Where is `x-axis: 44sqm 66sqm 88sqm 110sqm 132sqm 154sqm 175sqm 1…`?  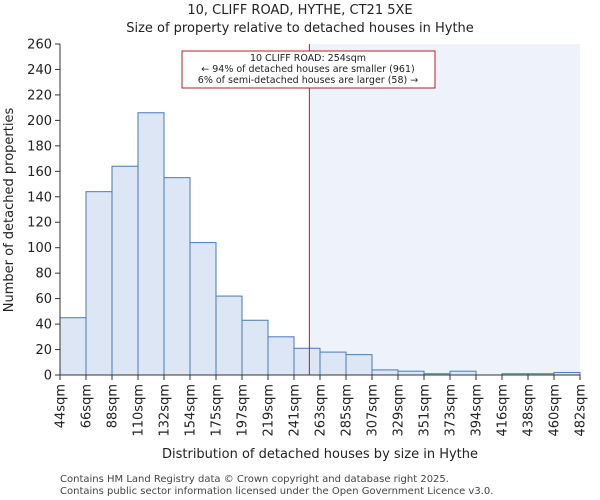 x-axis: 44sqm 66sqm 88sqm 110sqm 132sqm 154sqm 175sqm 1… is located at coordinates (321, 405).